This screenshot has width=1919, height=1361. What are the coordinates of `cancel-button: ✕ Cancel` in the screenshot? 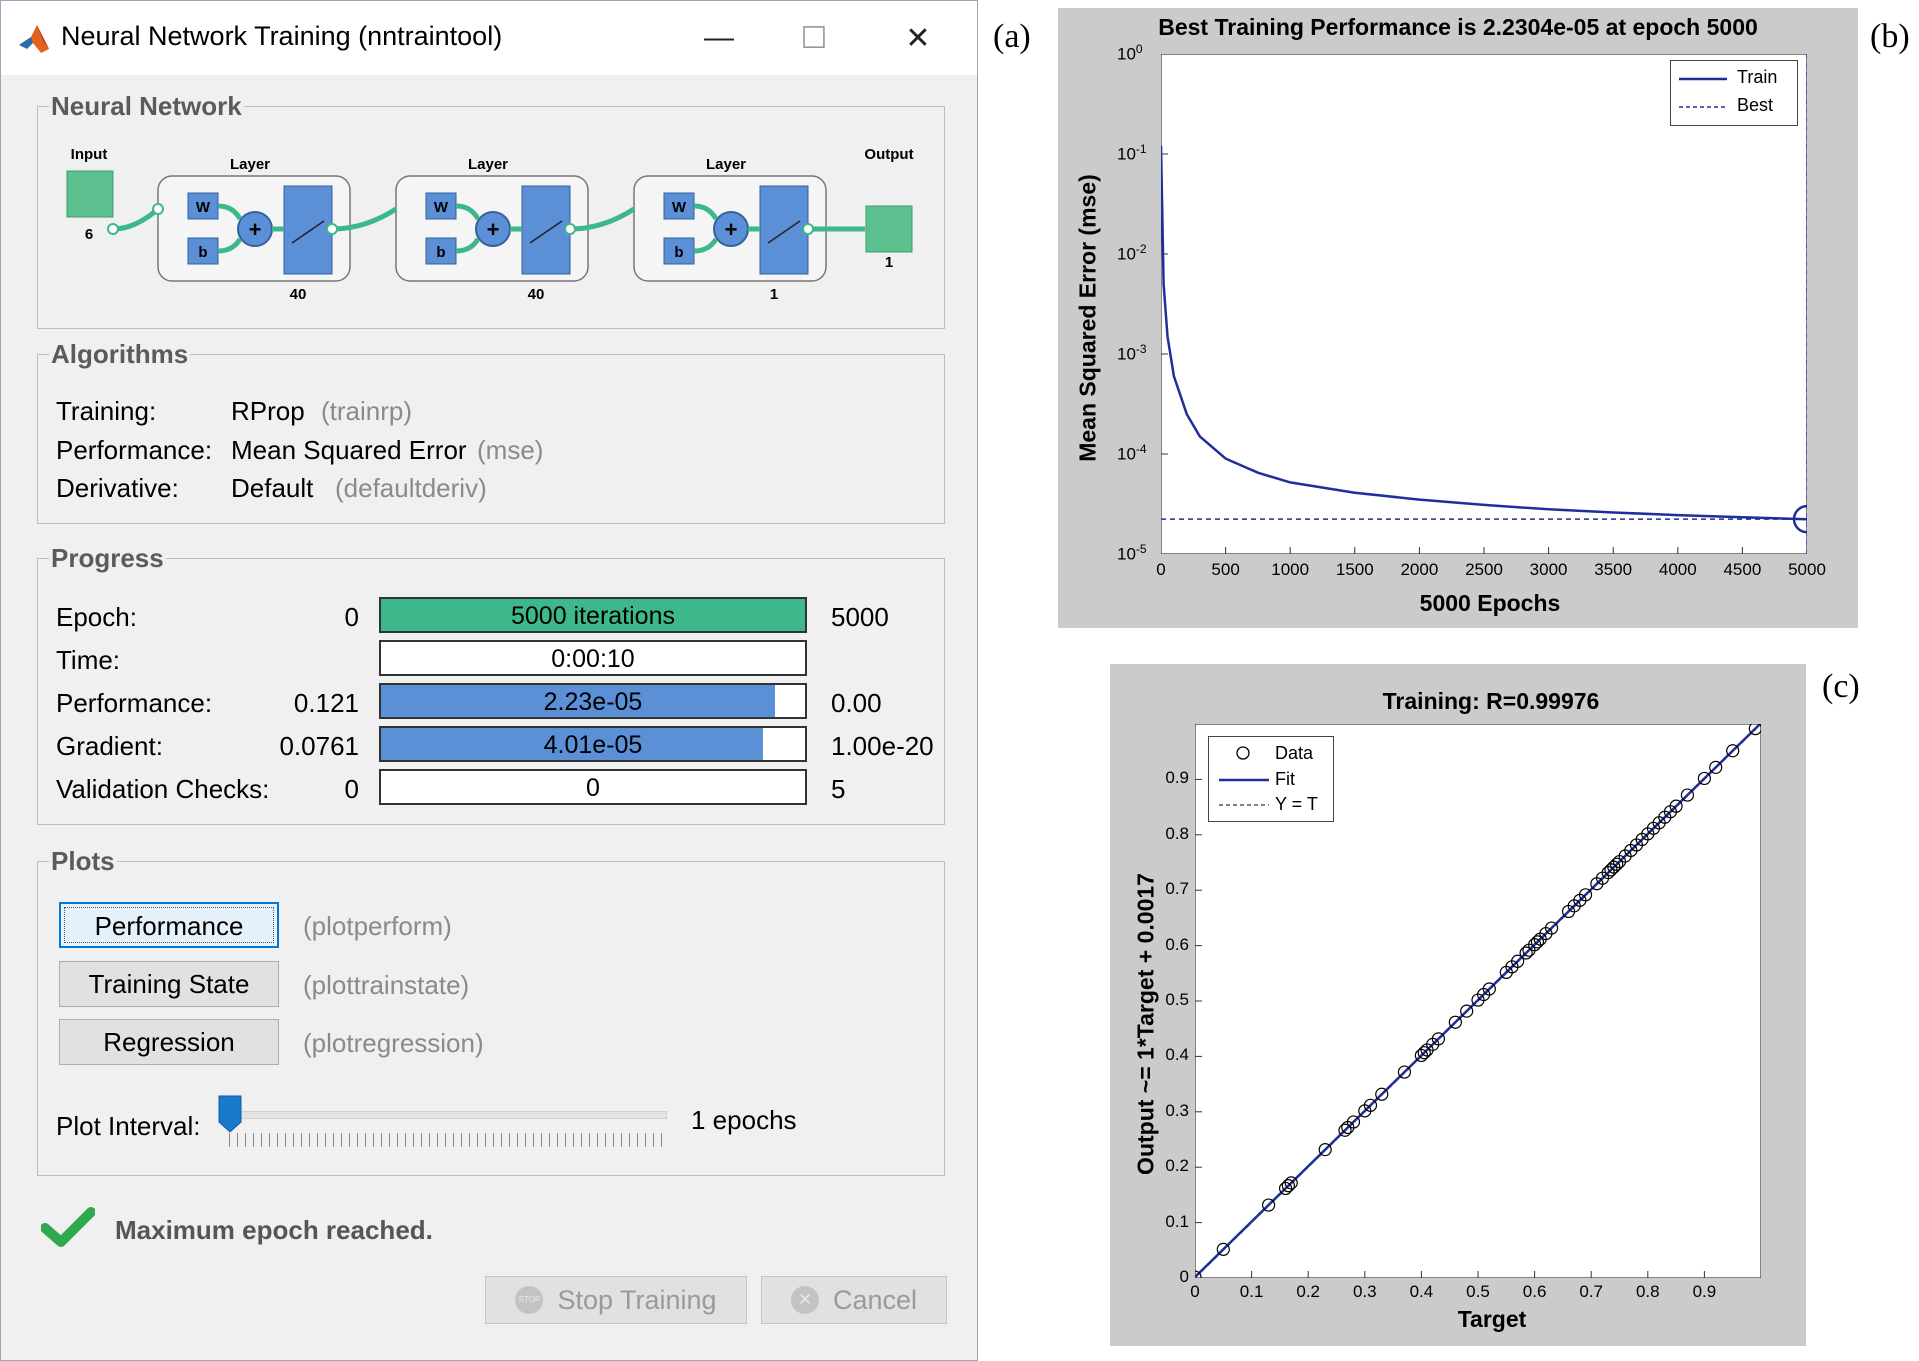 It's located at (854, 1300).